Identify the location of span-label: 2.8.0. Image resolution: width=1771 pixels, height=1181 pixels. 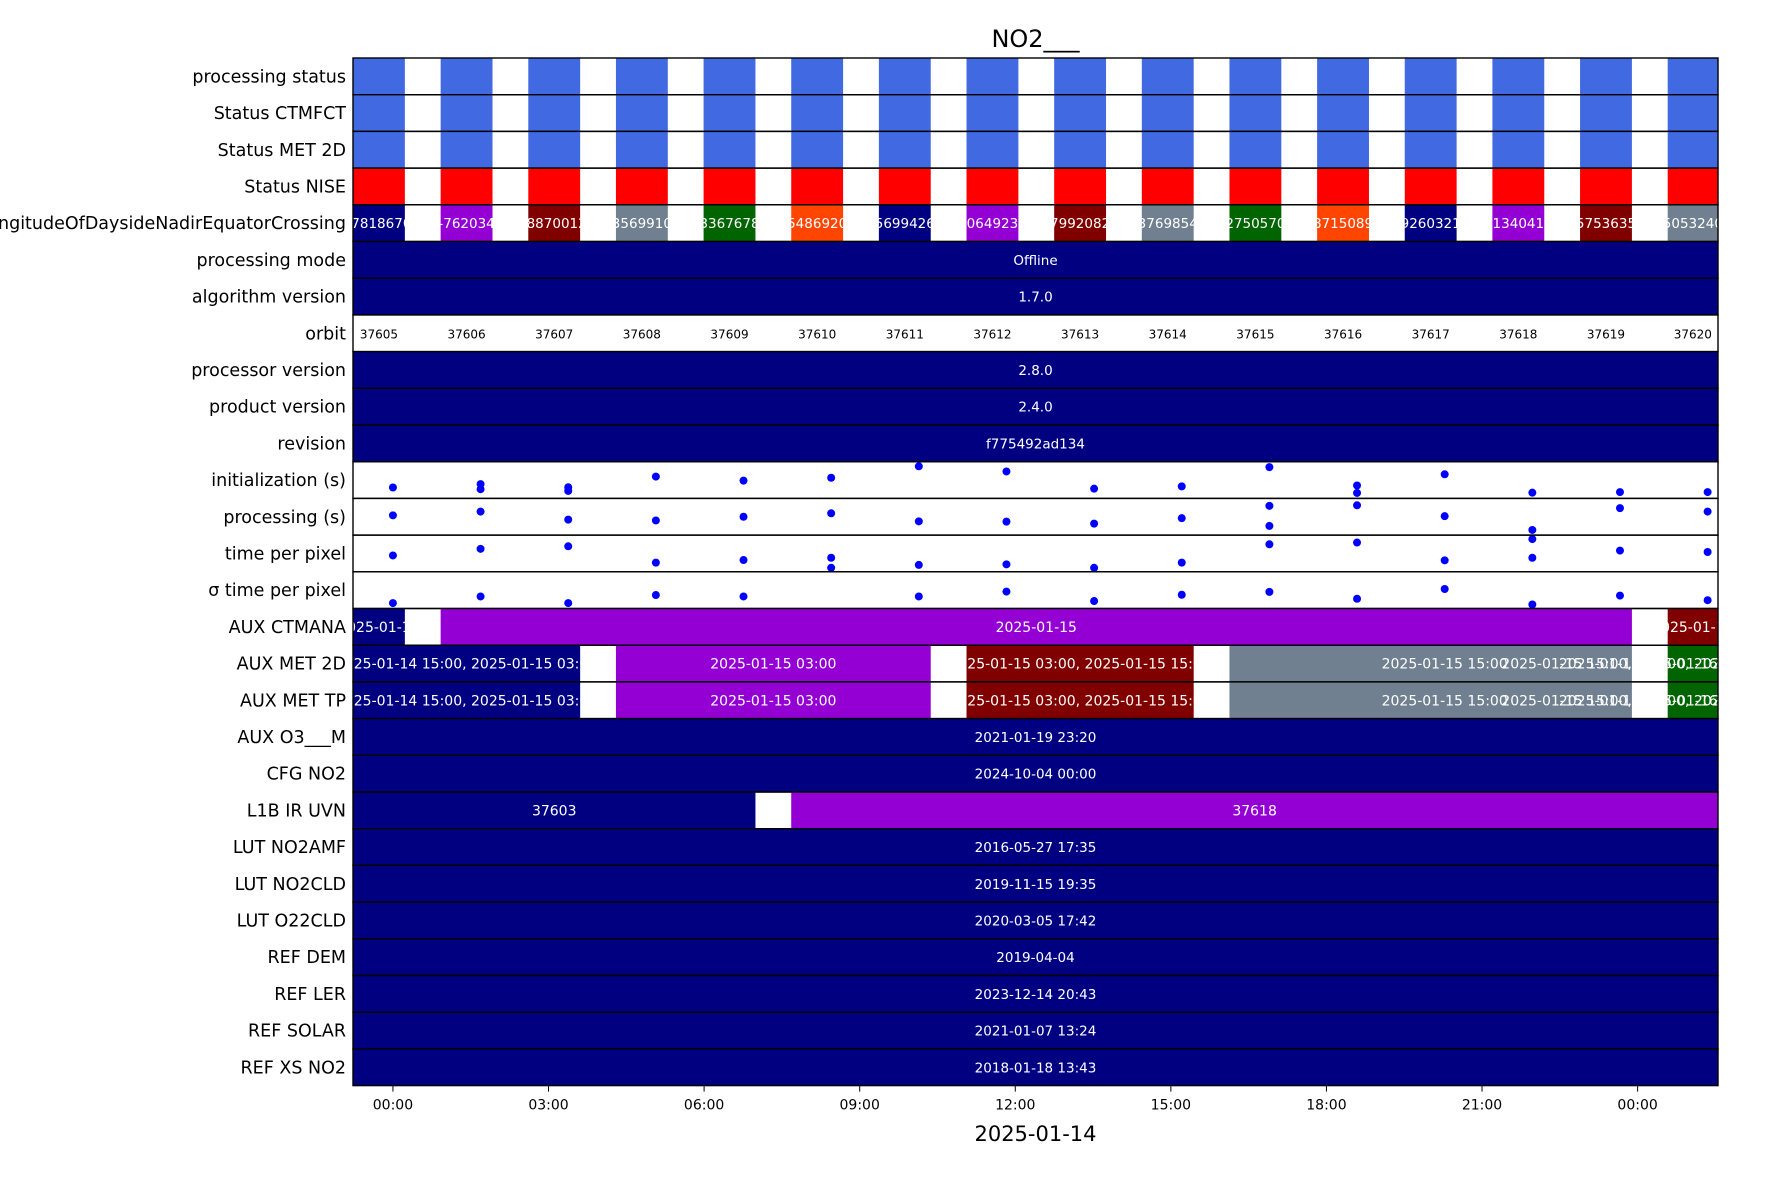
(1035, 371).